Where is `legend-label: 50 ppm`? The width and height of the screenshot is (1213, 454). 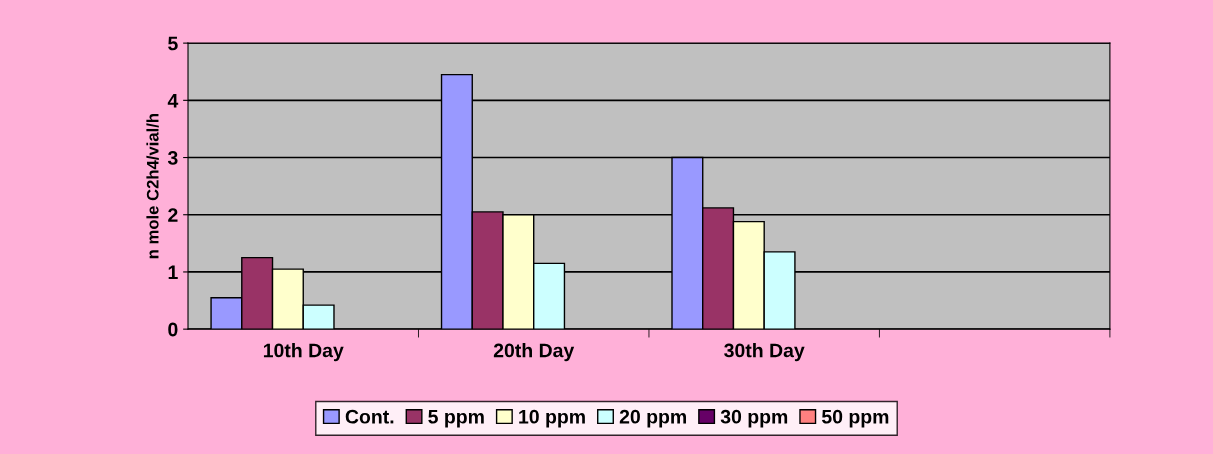
legend-label: 50 ppm is located at coordinates (855, 418).